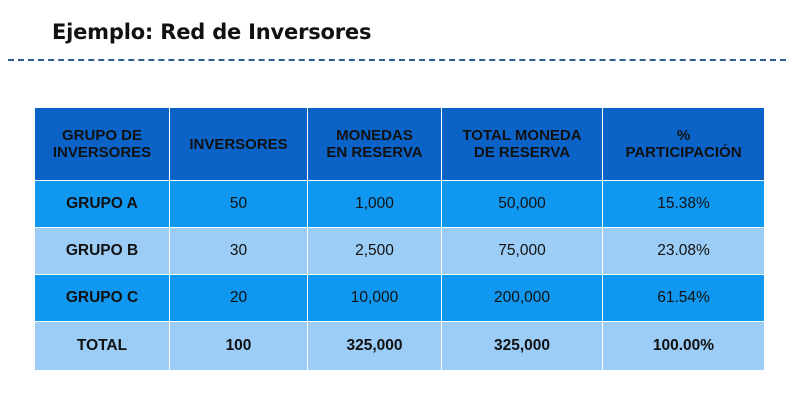  What do you see at coordinates (683, 152) in the screenshot?
I see `header-participacion-line-2: PARTICIPACIÓN` at bounding box center [683, 152].